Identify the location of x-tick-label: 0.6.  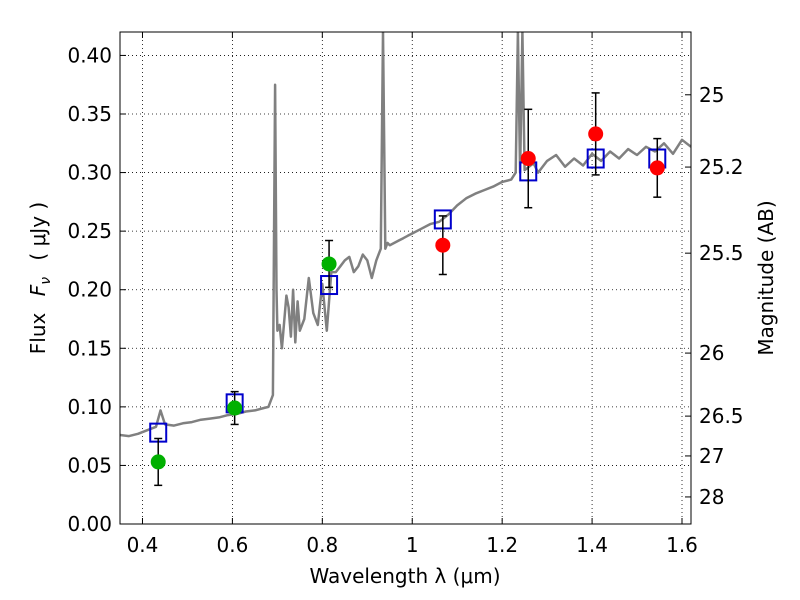
(232, 545).